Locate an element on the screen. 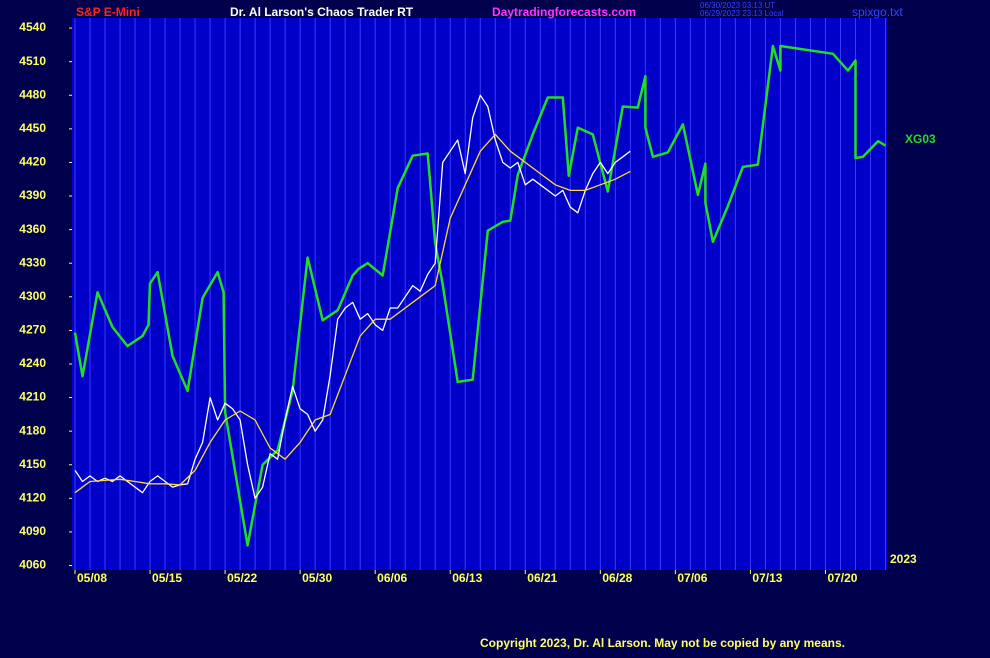 This screenshot has height=658, width=990. x-tick-label: 07/06 is located at coordinates (692, 578).